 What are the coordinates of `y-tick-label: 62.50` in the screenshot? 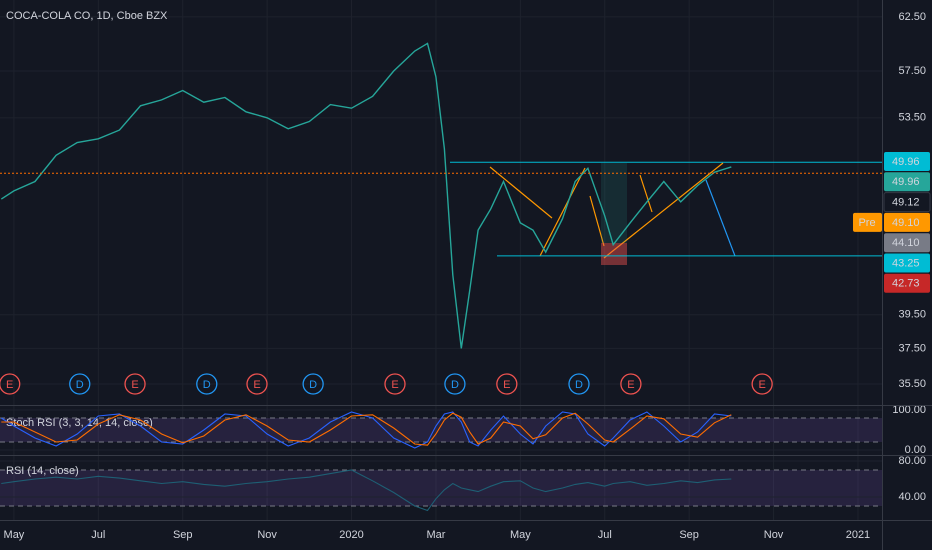 It's located at (912, 17).